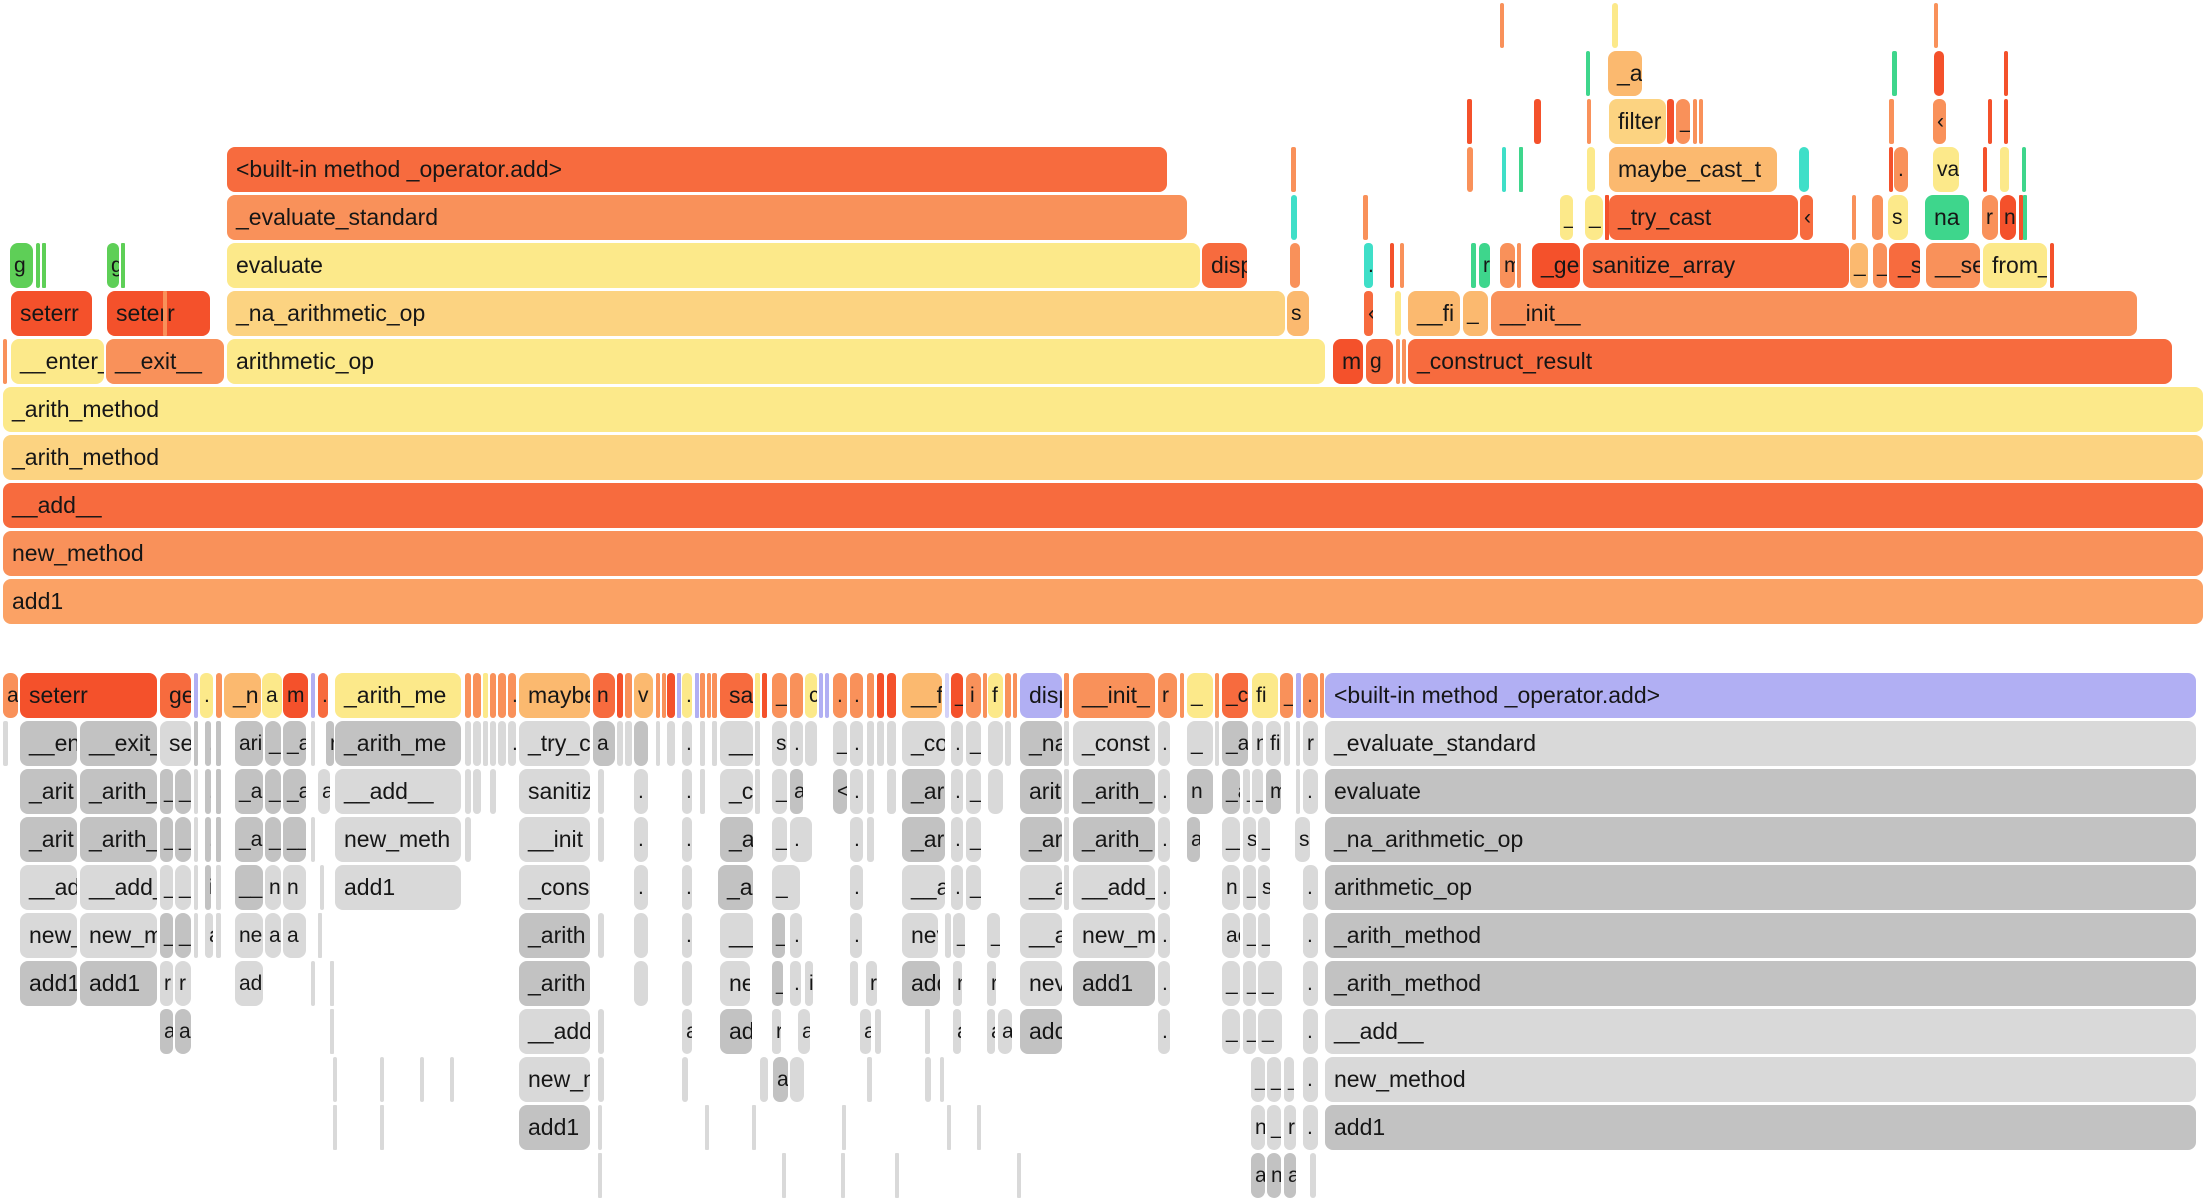  I want to click on frame-_ge: _ge, so click(1556, 265).